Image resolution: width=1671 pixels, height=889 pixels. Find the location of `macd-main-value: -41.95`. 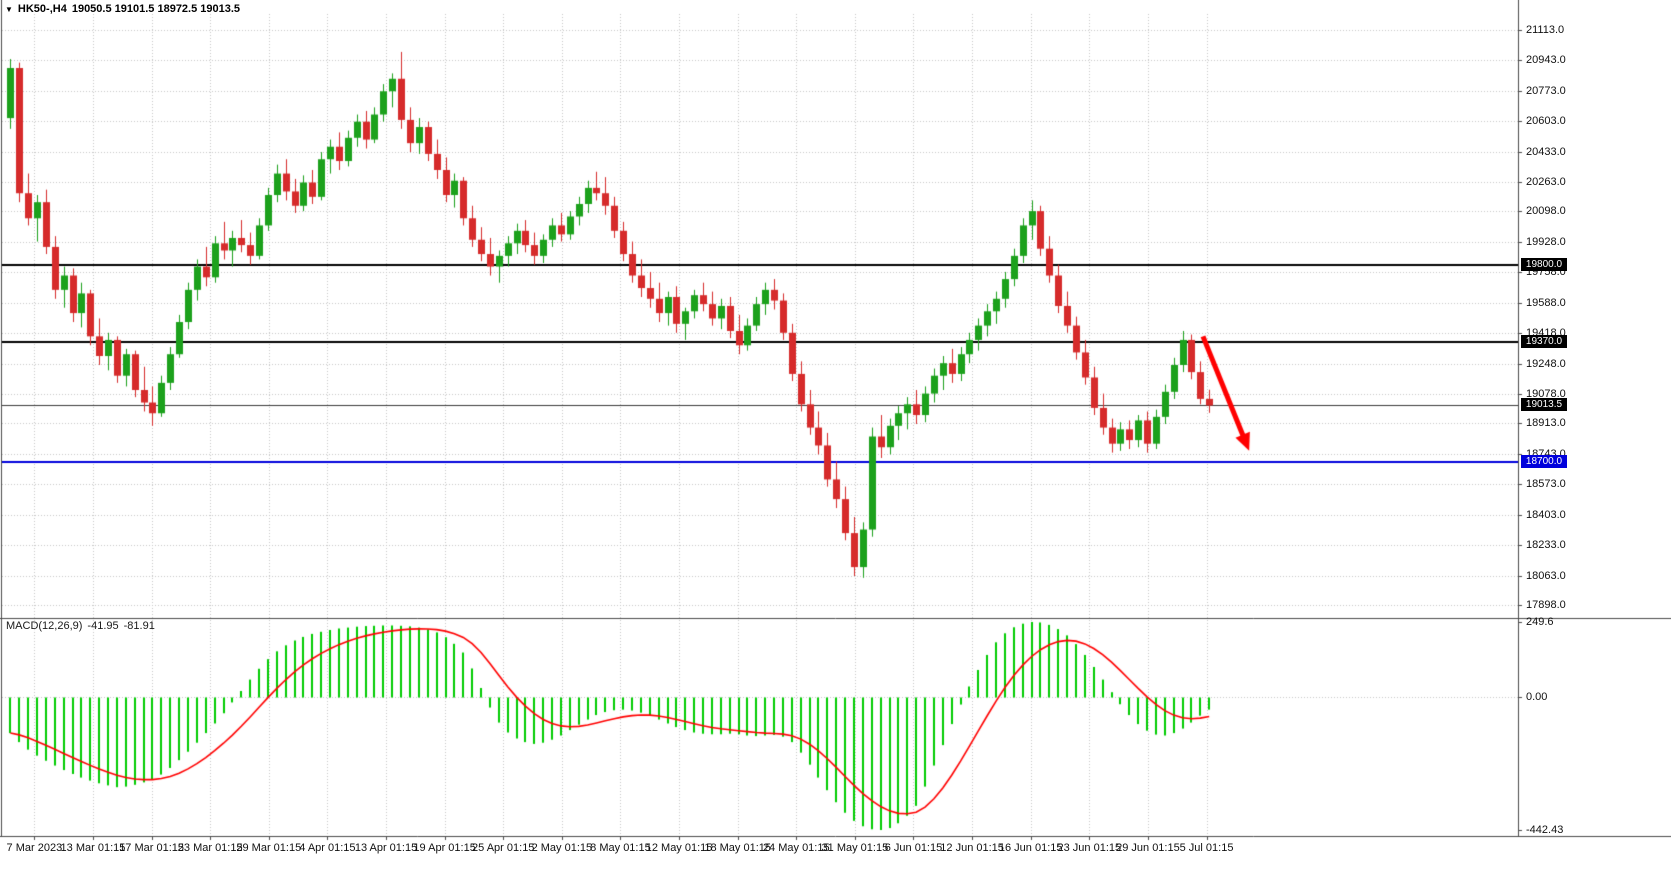

macd-main-value: -41.95 is located at coordinates (103, 626).